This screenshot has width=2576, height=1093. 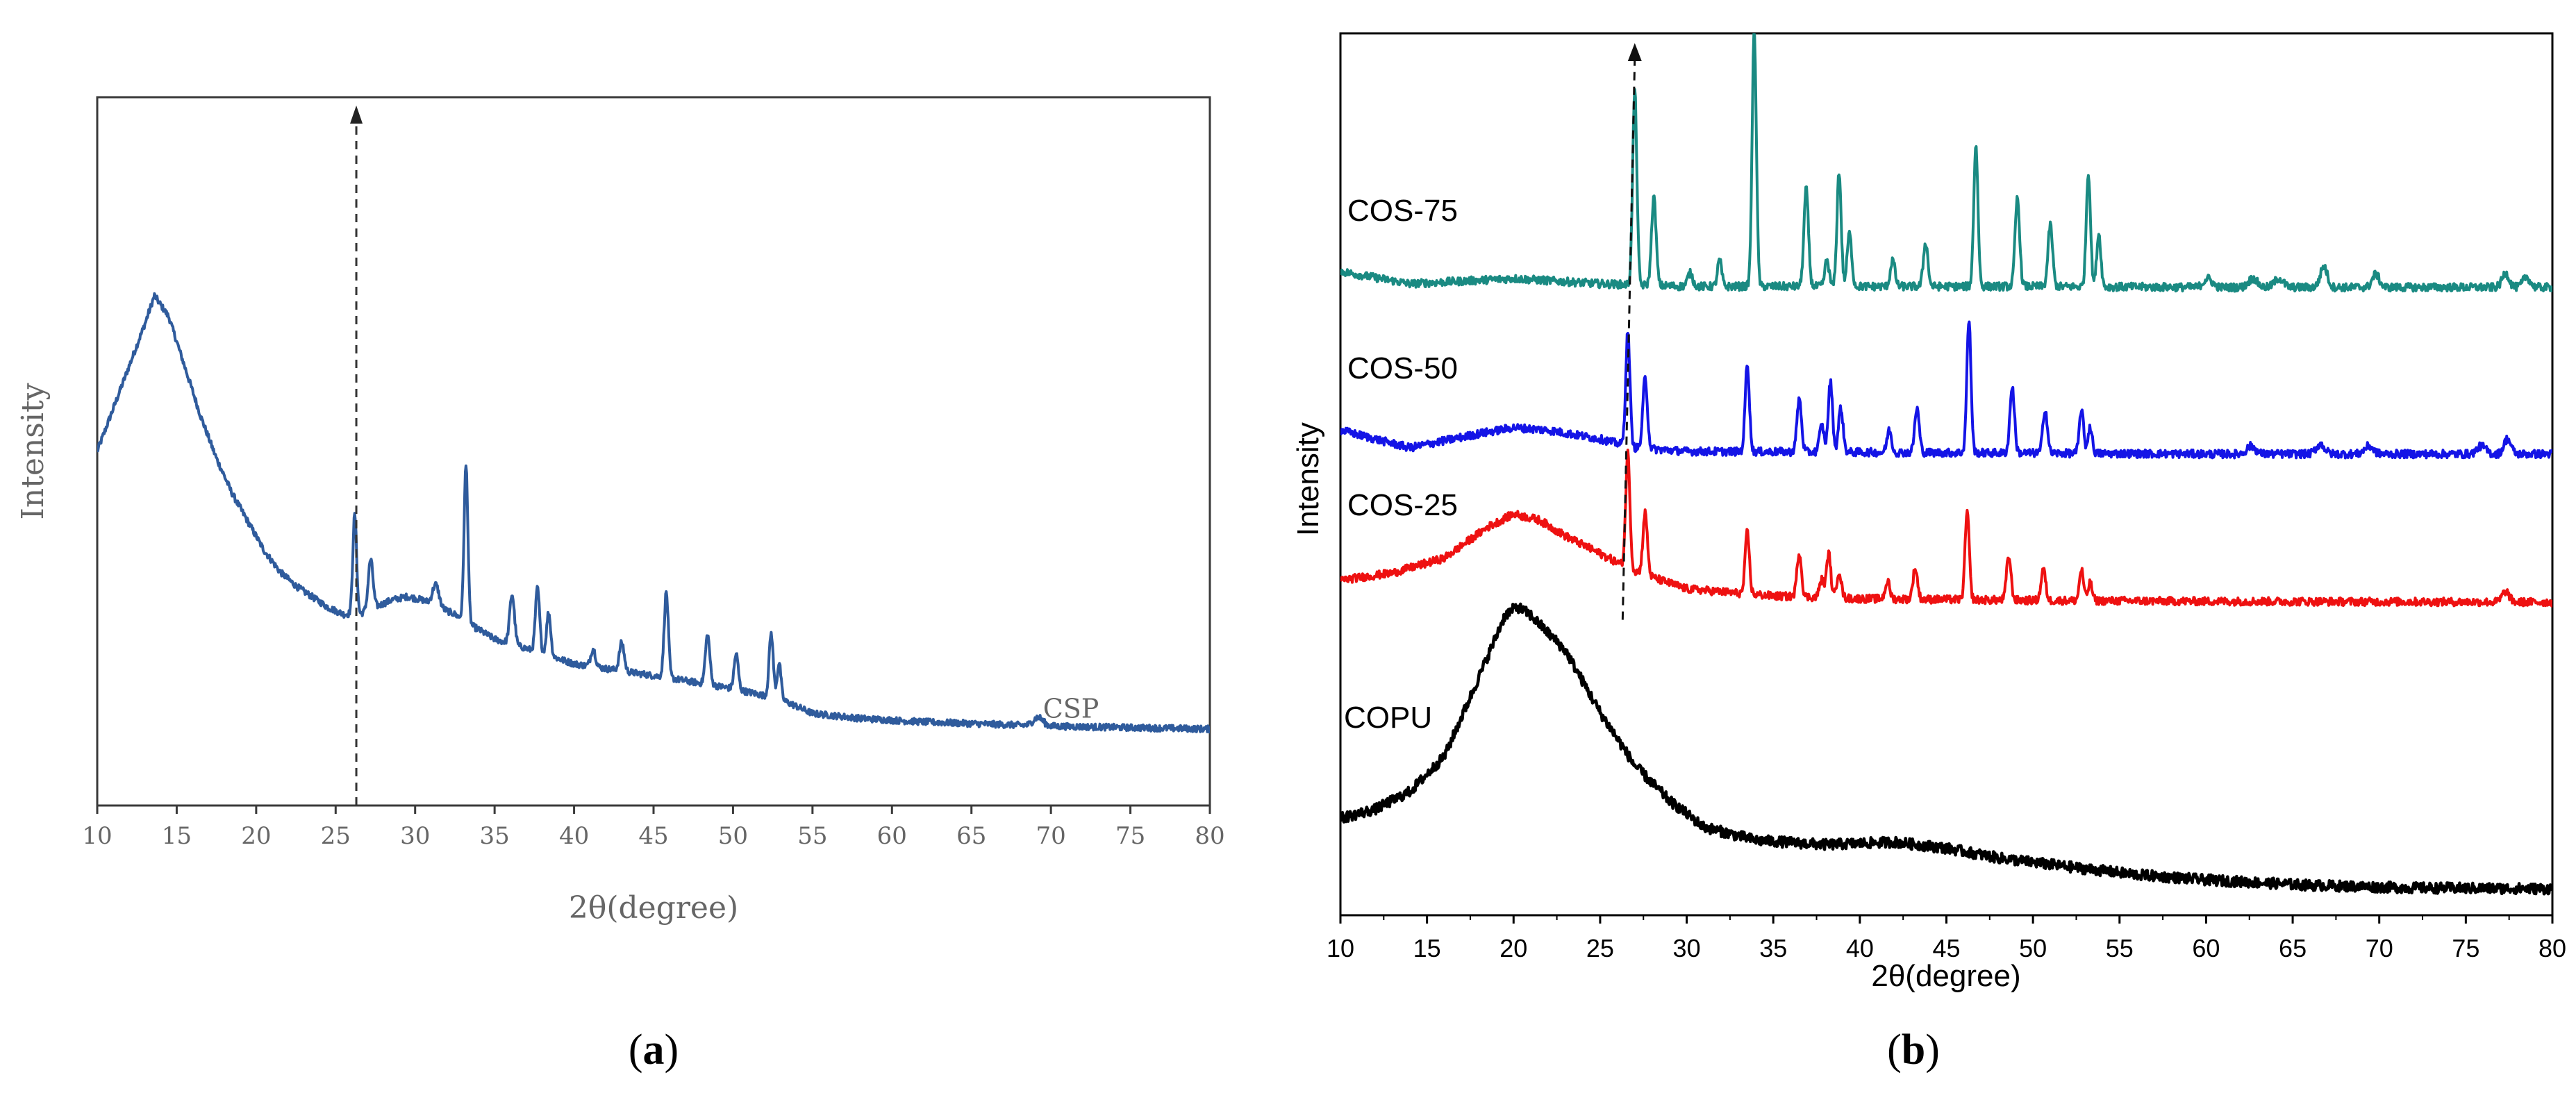 I want to click on series-label-csp: CSP, so click(x=1071, y=708).